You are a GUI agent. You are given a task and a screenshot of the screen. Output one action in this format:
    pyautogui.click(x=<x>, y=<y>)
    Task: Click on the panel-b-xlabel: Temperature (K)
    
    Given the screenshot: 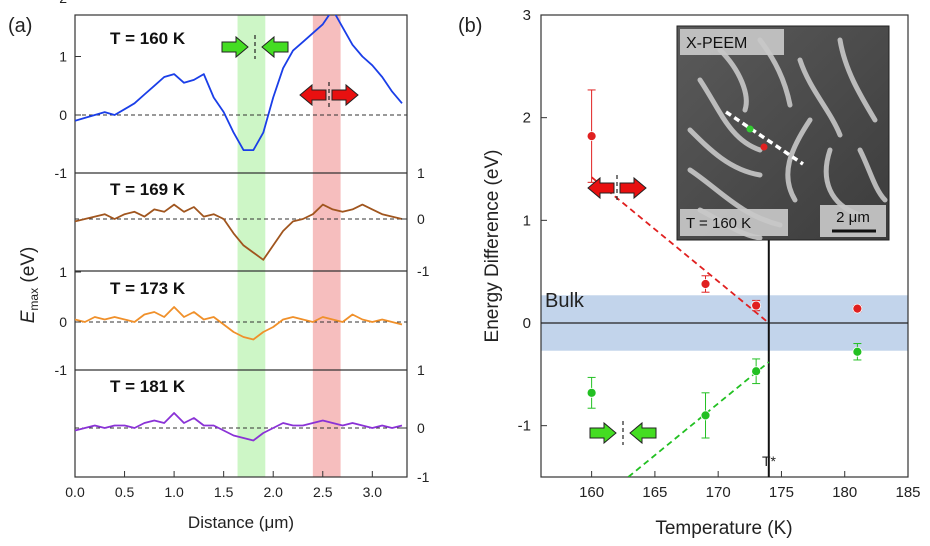 What is the action you would take?
    pyautogui.click(x=723, y=528)
    